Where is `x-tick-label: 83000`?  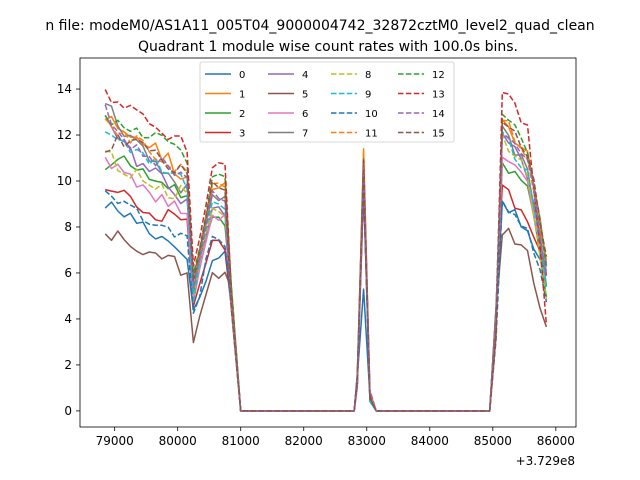 x-tick-label: 83000 is located at coordinates (367, 441).